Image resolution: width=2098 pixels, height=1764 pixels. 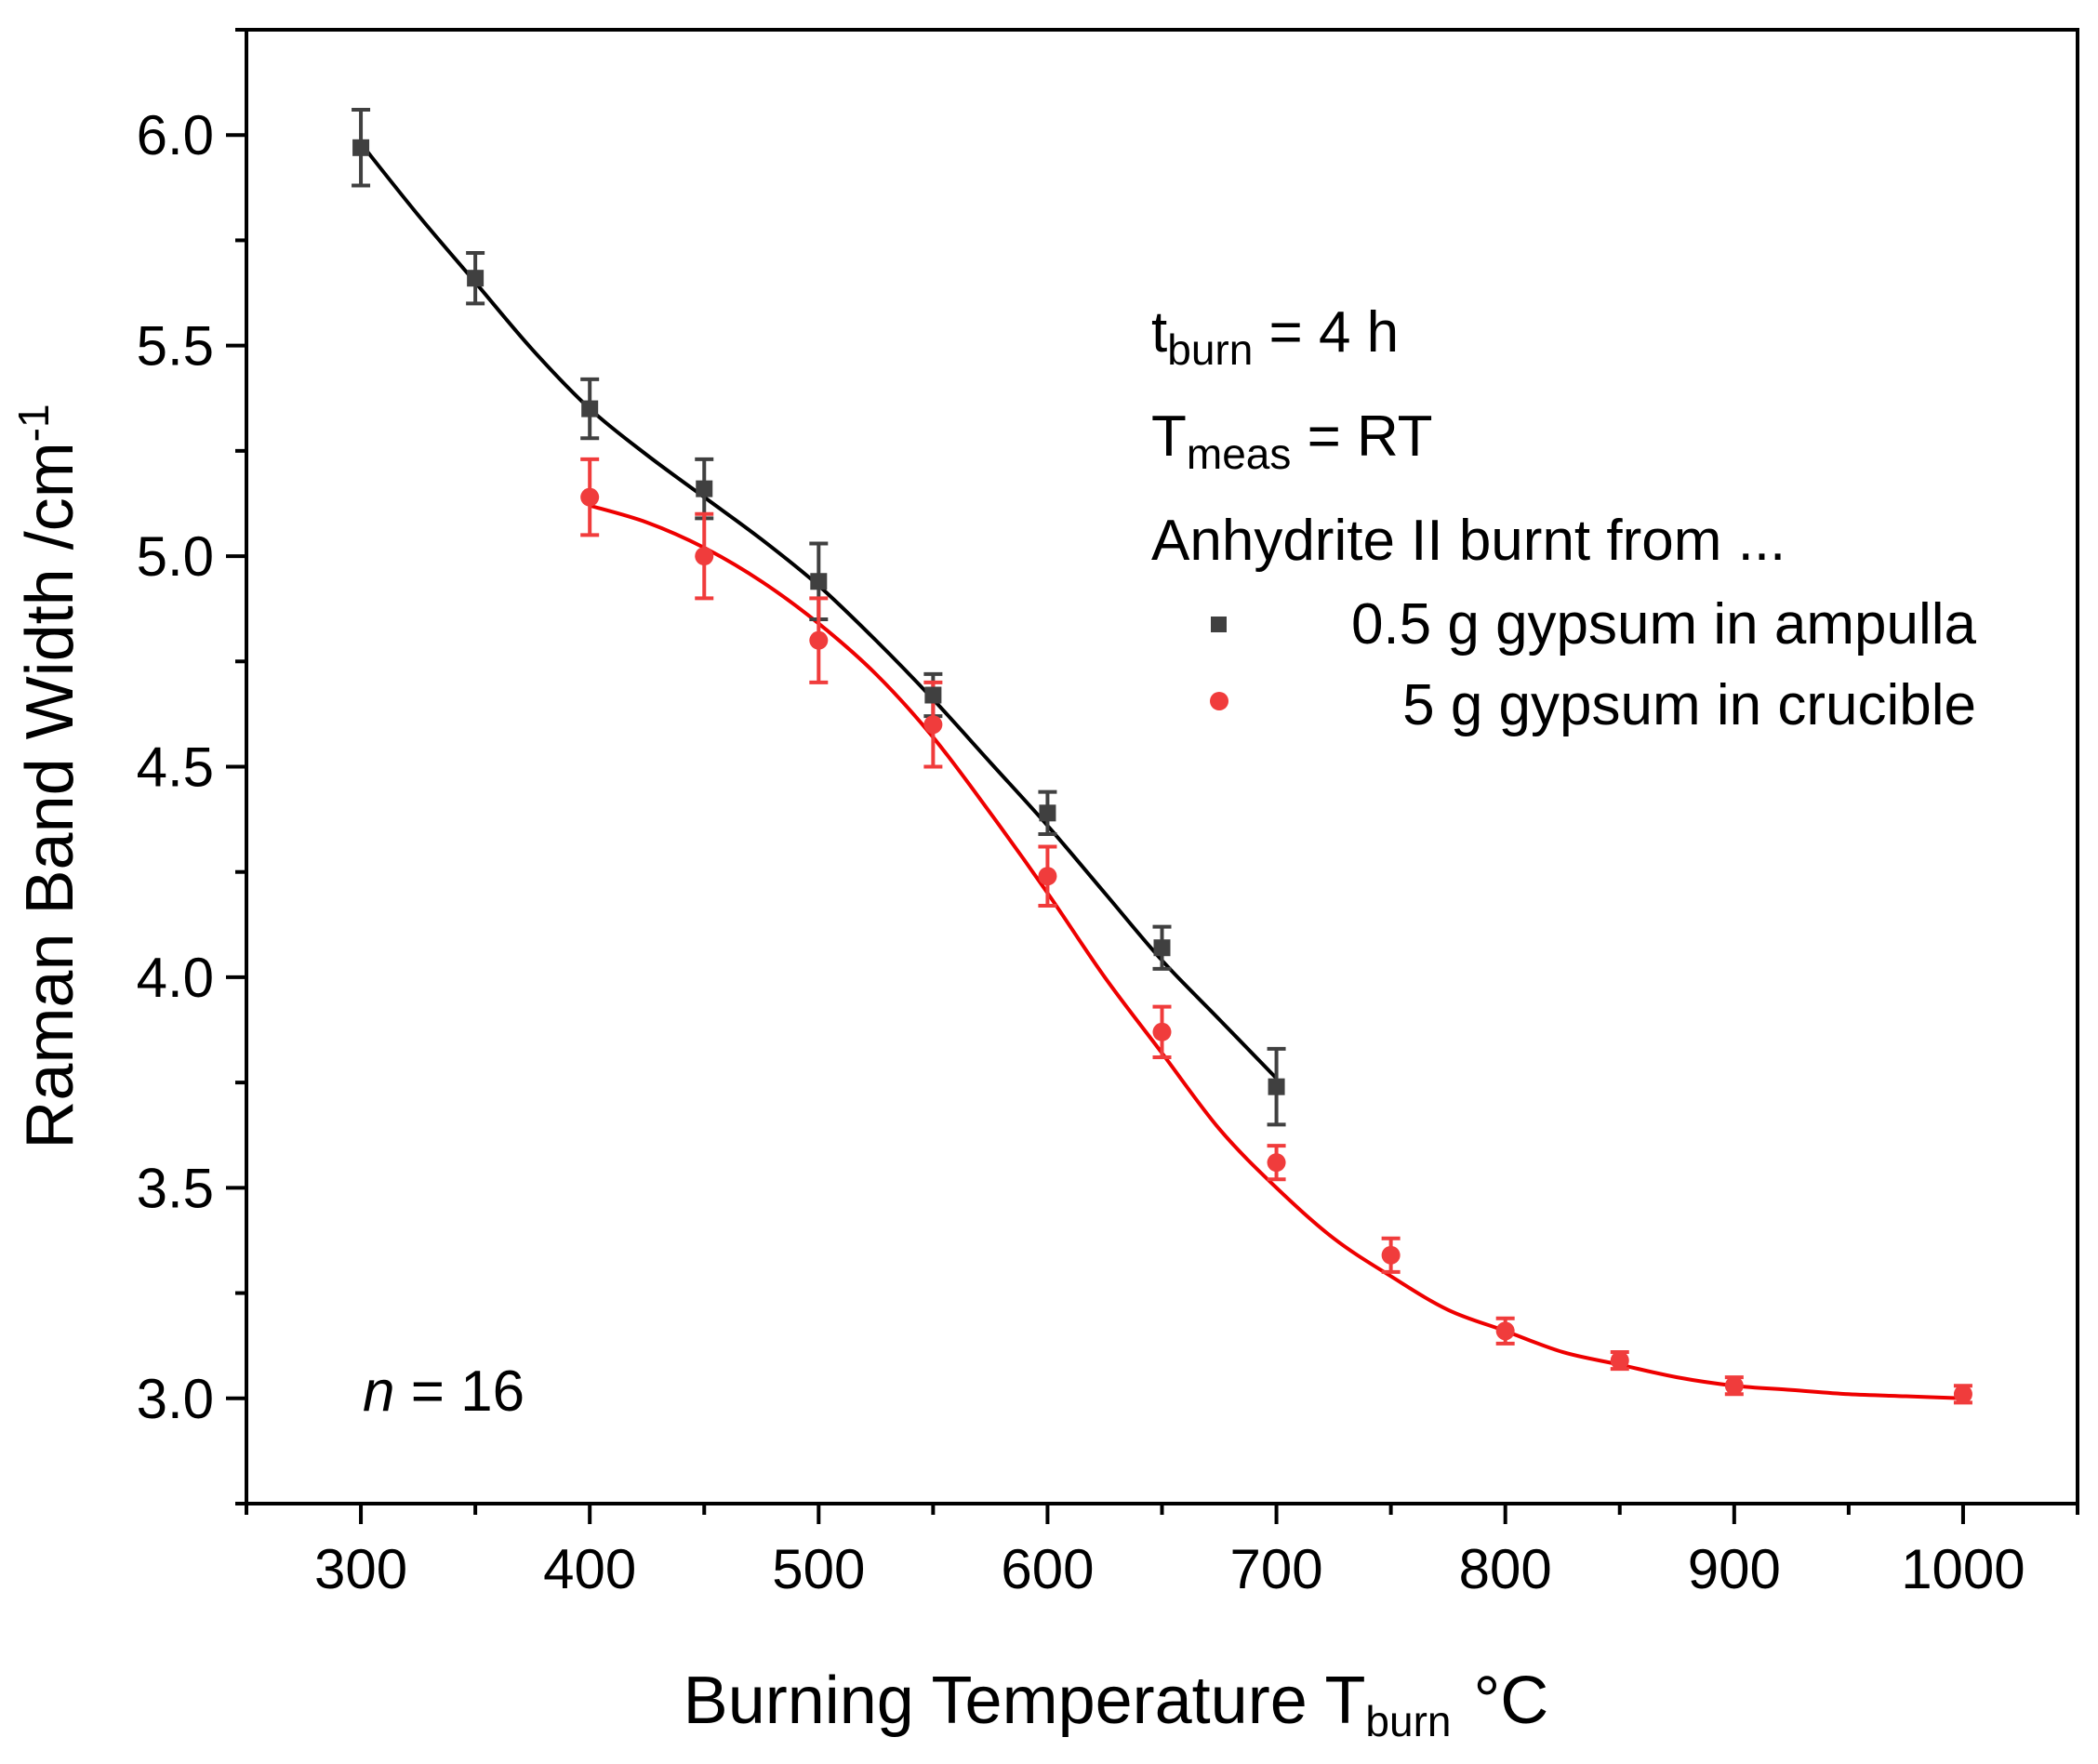 What do you see at coordinates (589, 1569) in the screenshot?
I see `x-tick-label: 400` at bounding box center [589, 1569].